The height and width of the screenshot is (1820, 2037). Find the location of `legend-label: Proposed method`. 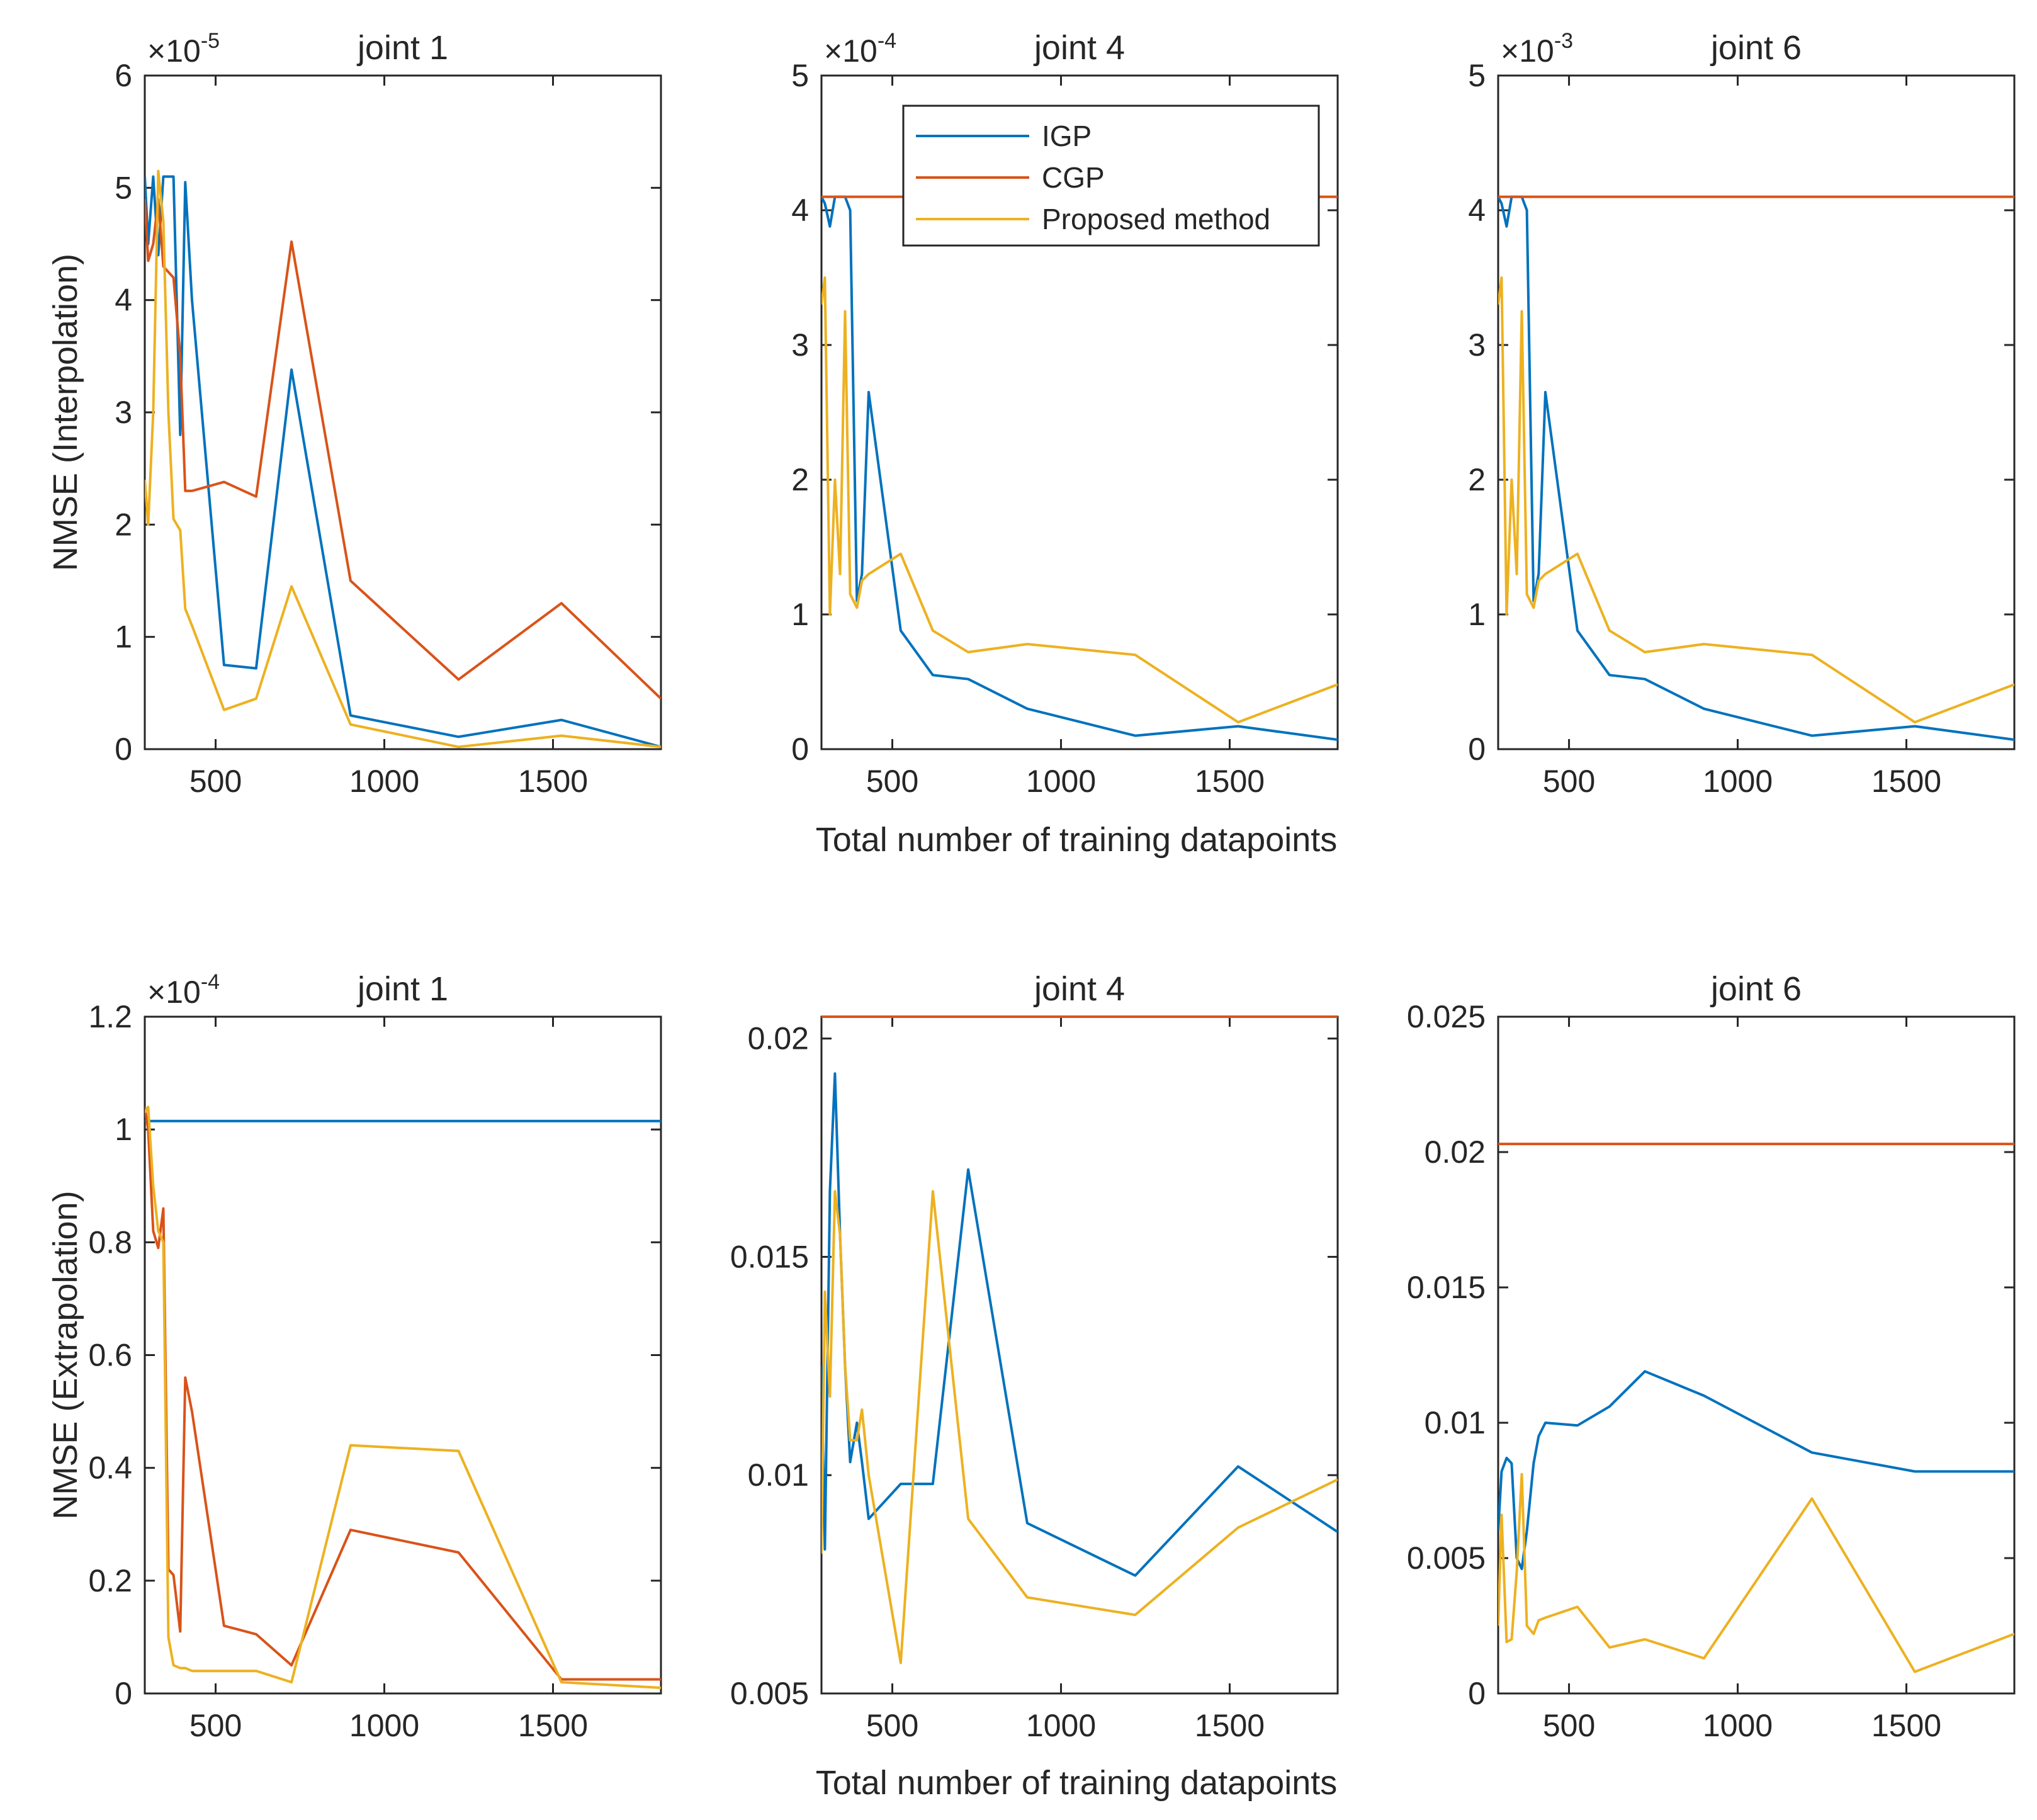

legend-label: Proposed method is located at coordinates (1156, 219).